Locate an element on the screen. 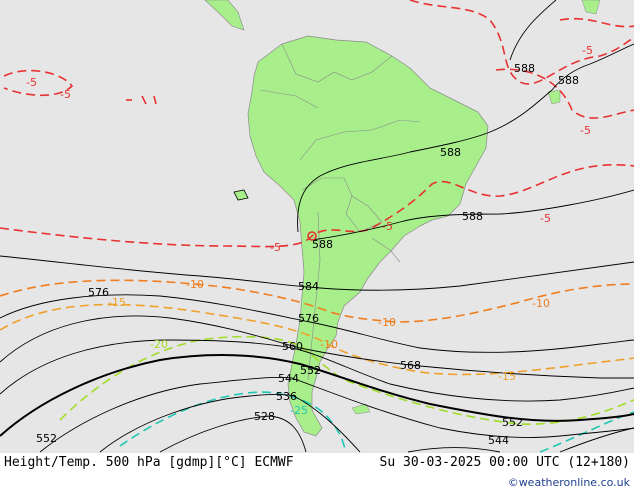 This screenshot has height=490, width=634. credit-text: ©weatheronline.co.uk is located at coordinates (569, 482).